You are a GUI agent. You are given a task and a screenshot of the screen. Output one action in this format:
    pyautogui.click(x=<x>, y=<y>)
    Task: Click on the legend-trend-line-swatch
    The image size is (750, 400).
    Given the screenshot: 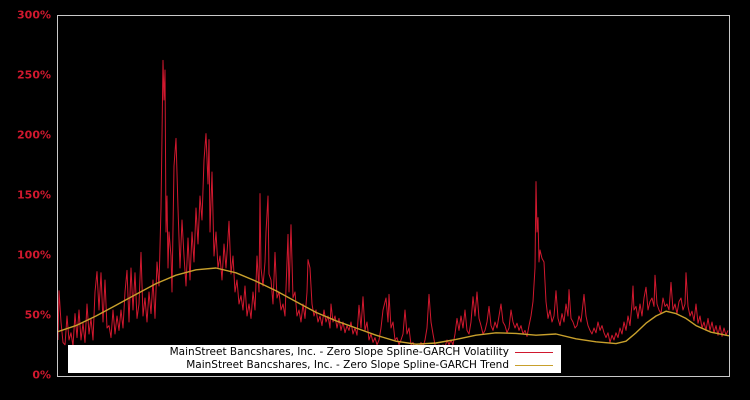 What is the action you would take?
    pyautogui.click(x=534, y=365)
    